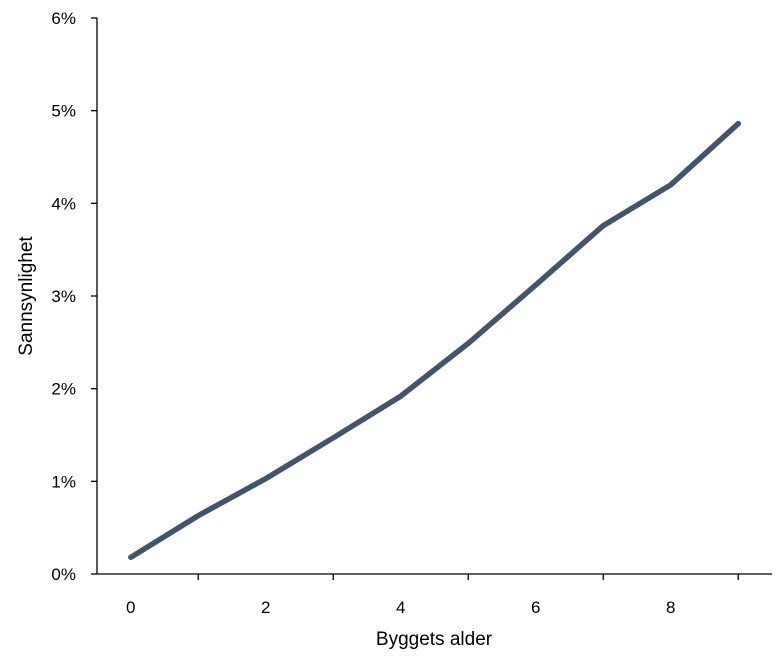  What do you see at coordinates (434, 639) in the screenshot?
I see `x-axis-title: Byggets alder` at bounding box center [434, 639].